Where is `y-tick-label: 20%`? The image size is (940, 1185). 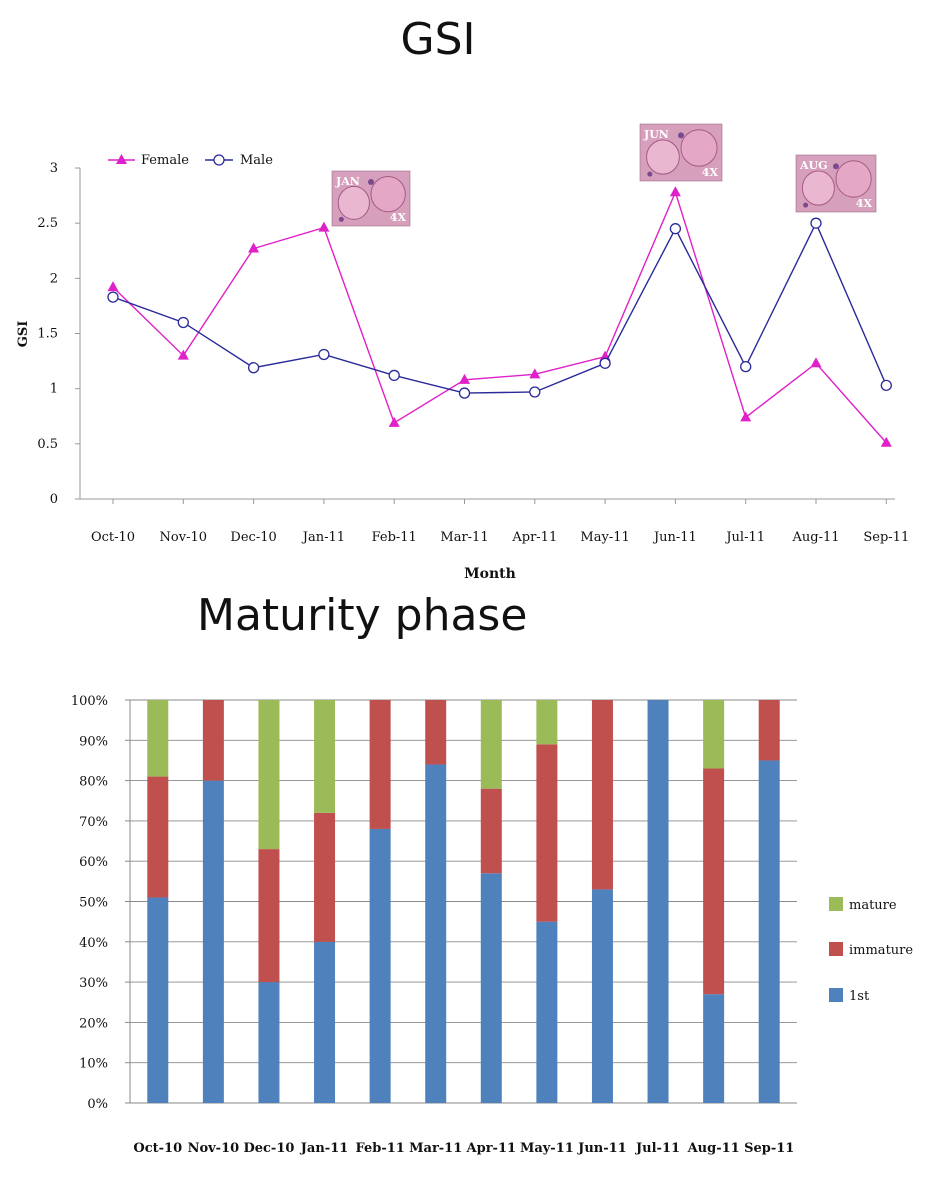 y-tick-label: 20% is located at coordinates (93, 1023).